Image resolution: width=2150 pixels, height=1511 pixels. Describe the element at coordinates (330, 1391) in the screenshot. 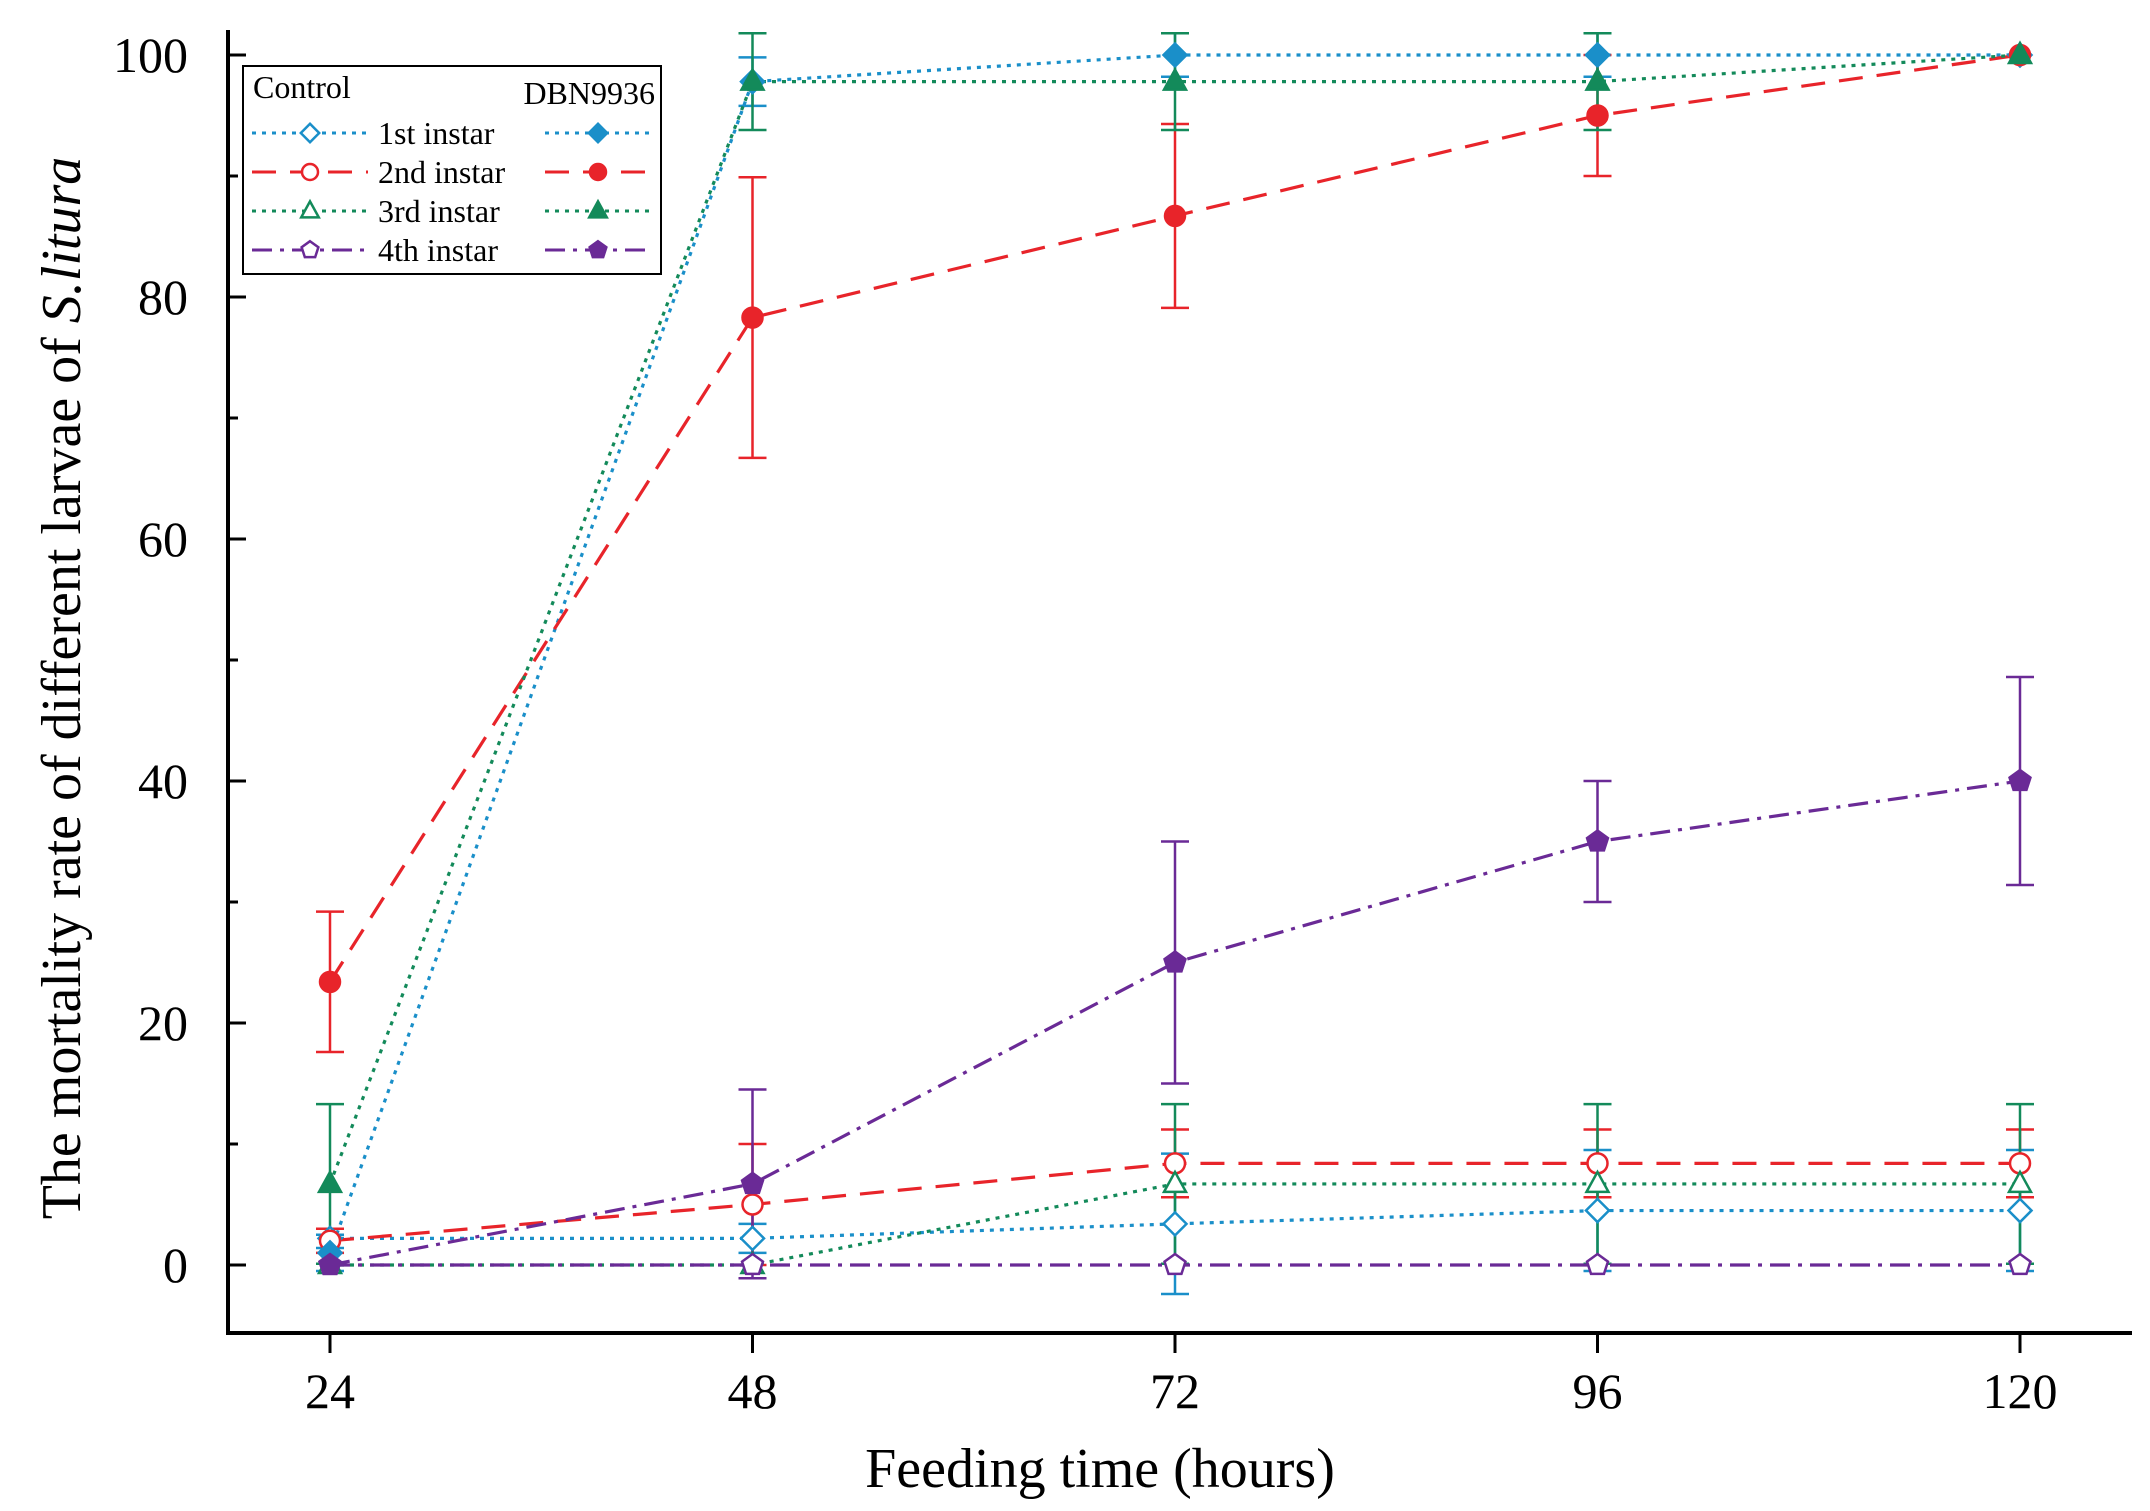

I see `x-tick-label-24: 24` at that location.